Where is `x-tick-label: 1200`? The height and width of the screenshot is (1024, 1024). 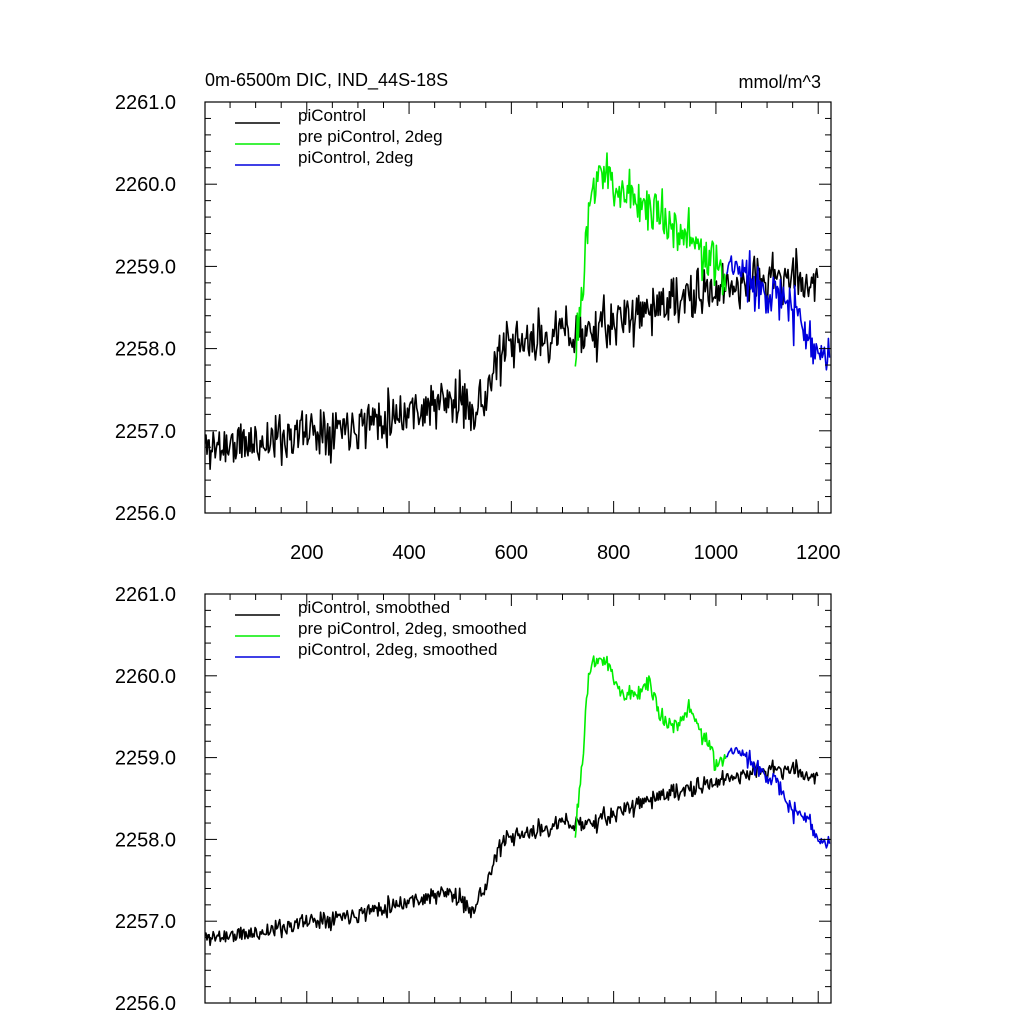
x-tick-label: 1200 is located at coordinates (818, 553).